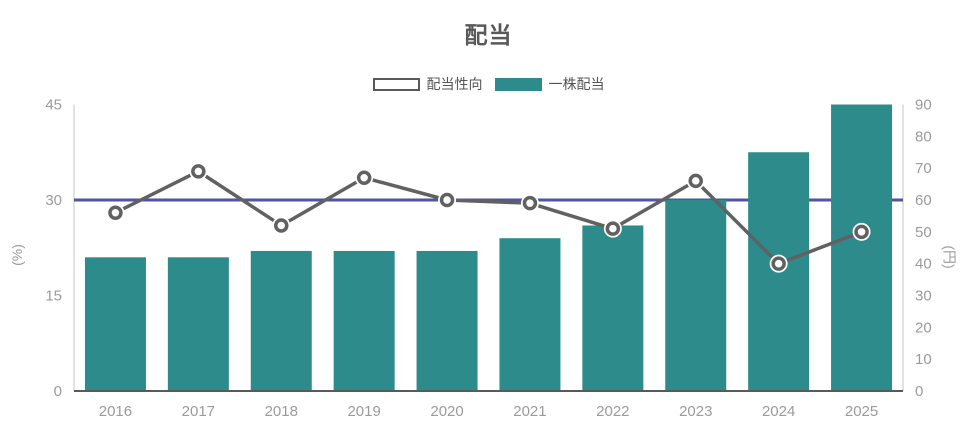 The width and height of the screenshot is (978, 435). I want to click on bar-2017, so click(198, 324).